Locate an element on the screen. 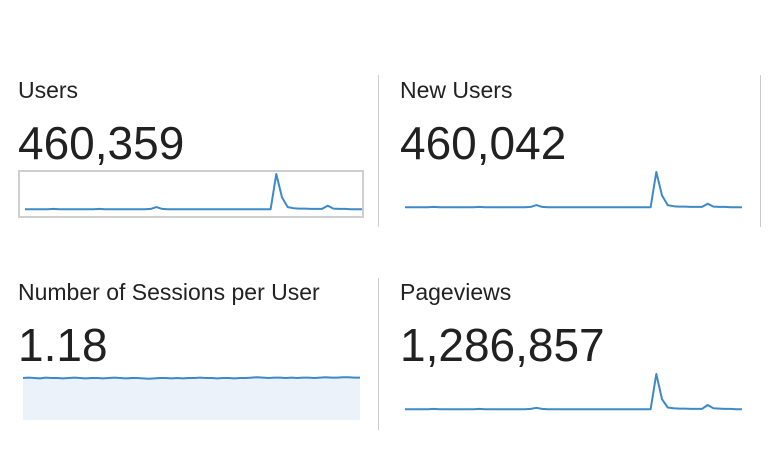 This screenshot has height=454, width=778. metric-value: 460,042 is located at coordinates (483, 143).